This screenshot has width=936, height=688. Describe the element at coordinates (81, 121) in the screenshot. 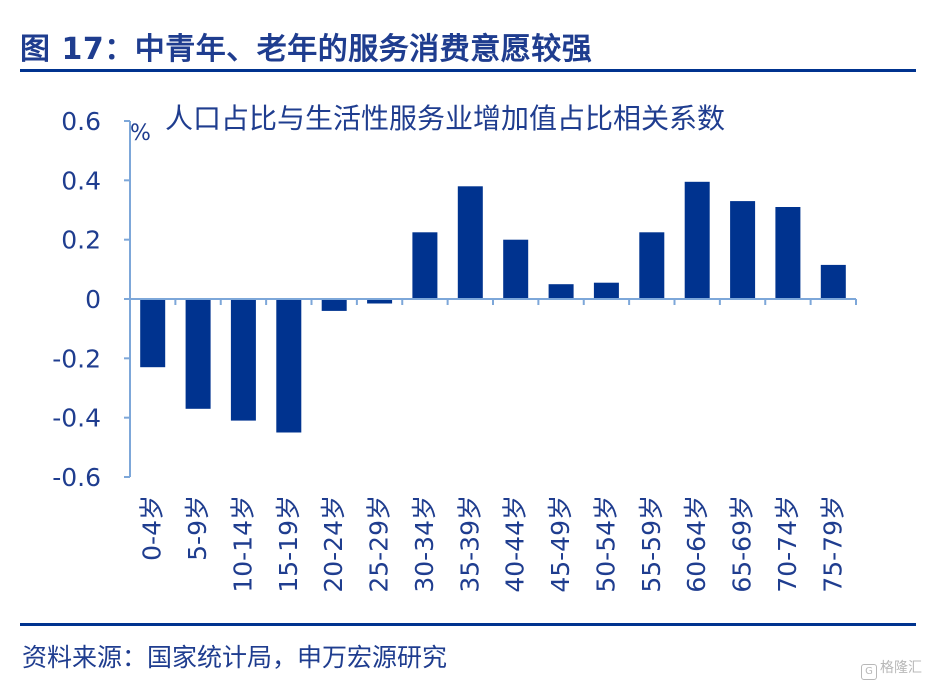

I see `y-tick-label: 0.6` at that location.